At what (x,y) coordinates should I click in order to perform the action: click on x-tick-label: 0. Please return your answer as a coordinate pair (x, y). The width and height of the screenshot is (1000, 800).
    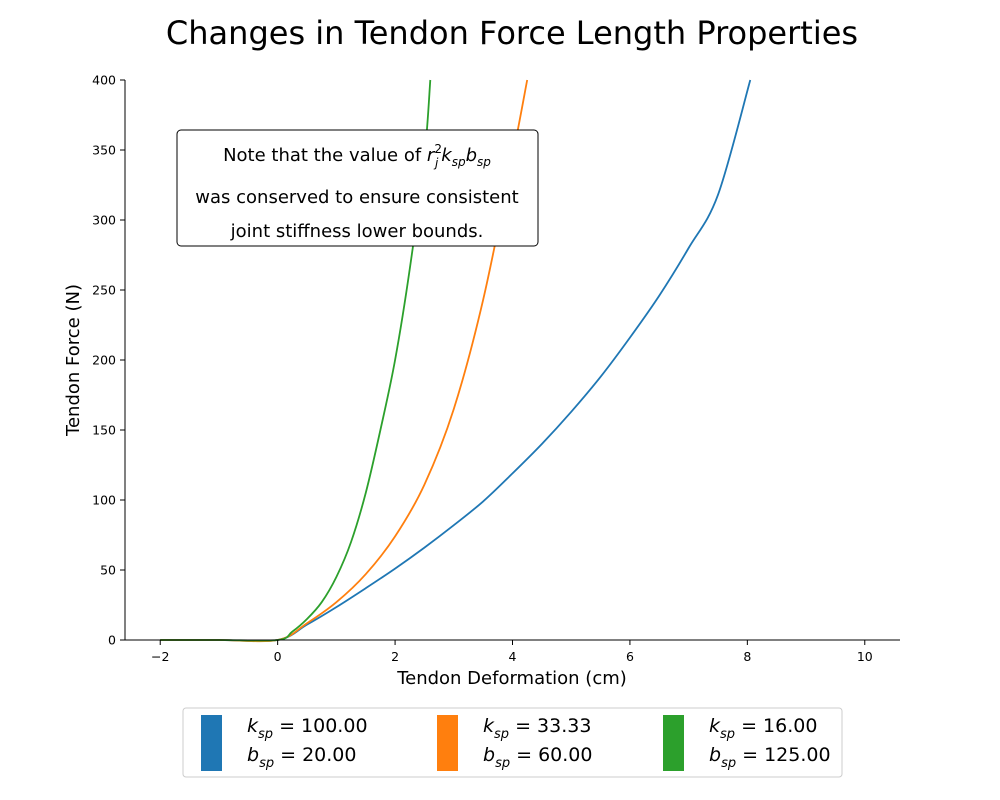
    Looking at the image, I should click on (278, 656).